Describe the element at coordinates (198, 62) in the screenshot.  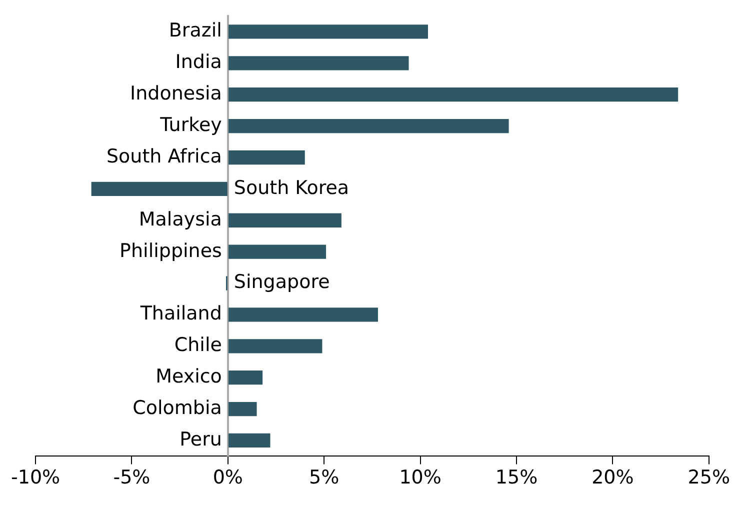
I see `y-tick-label: India` at that location.